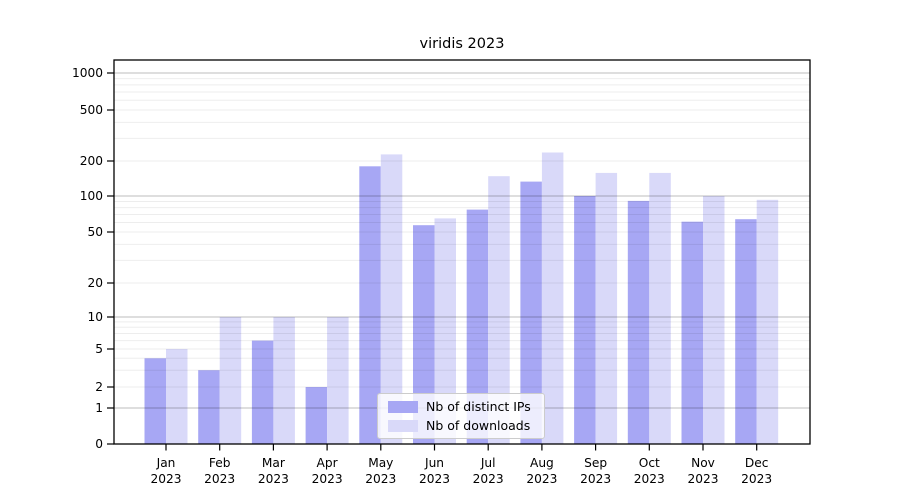  What do you see at coordinates (649, 471) in the screenshot?
I see `x-tick-label: Oct 2023` at bounding box center [649, 471].